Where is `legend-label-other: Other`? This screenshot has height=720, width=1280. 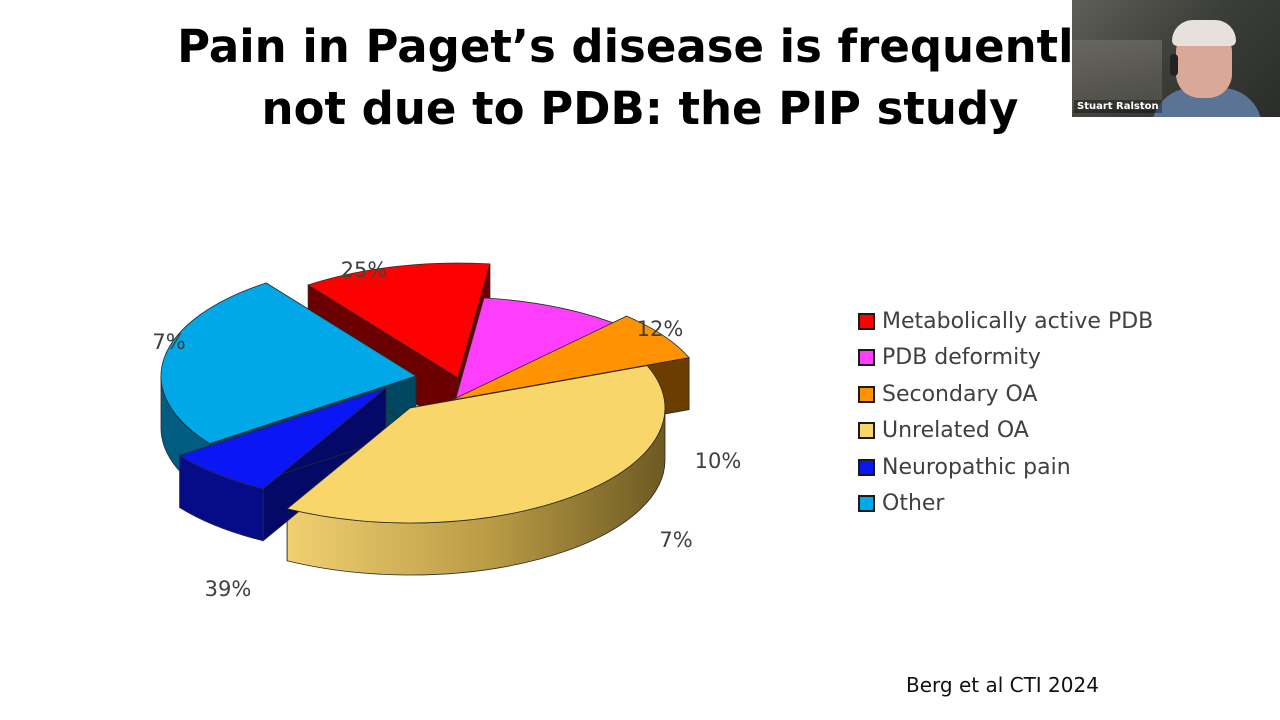
legend-label-other: Other is located at coordinates (913, 504).